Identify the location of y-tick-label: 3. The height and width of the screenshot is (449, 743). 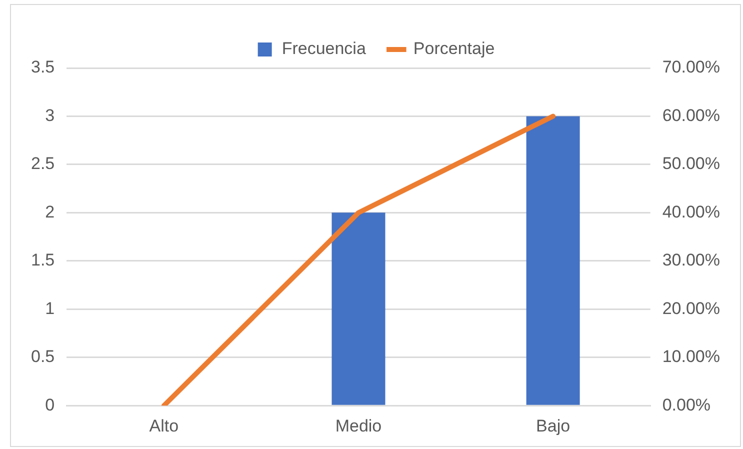
(50, 115).